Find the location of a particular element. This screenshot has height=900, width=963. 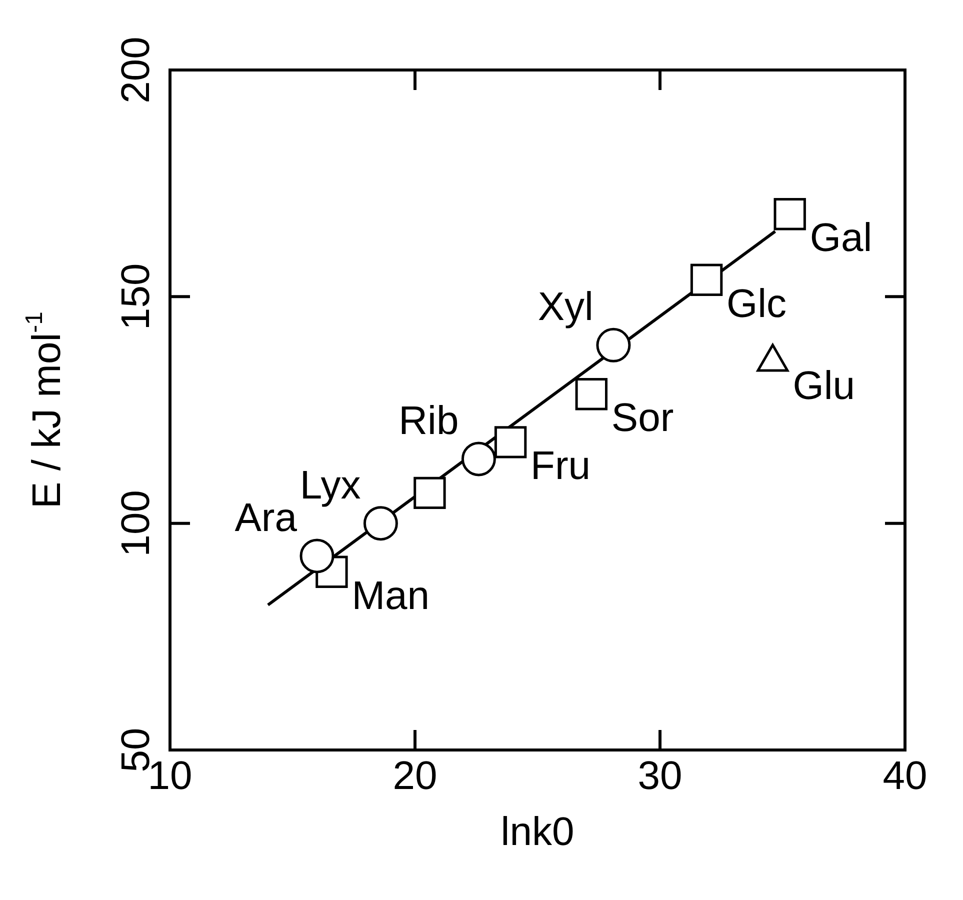

annotation: Glc is located at coordinates (756, 304).